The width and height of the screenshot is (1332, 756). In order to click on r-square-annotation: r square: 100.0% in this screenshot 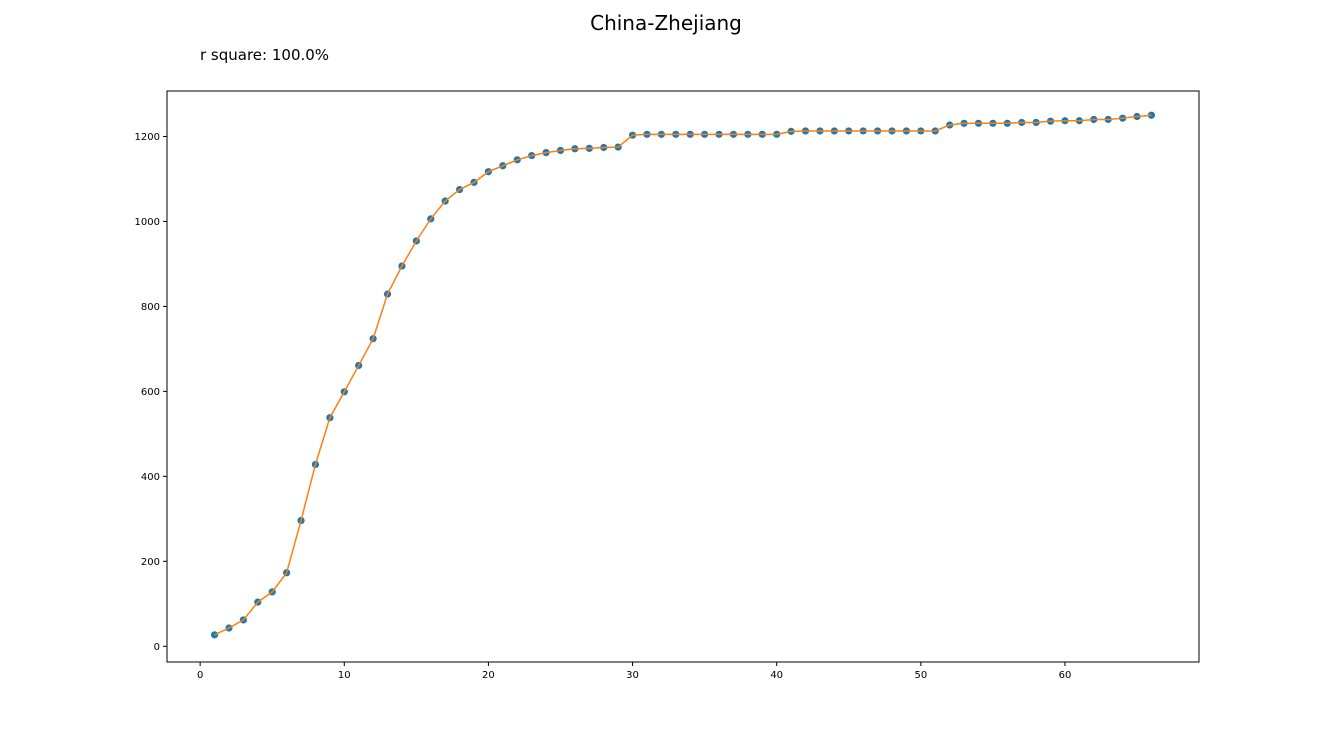, I will do `click(264, 55)`.